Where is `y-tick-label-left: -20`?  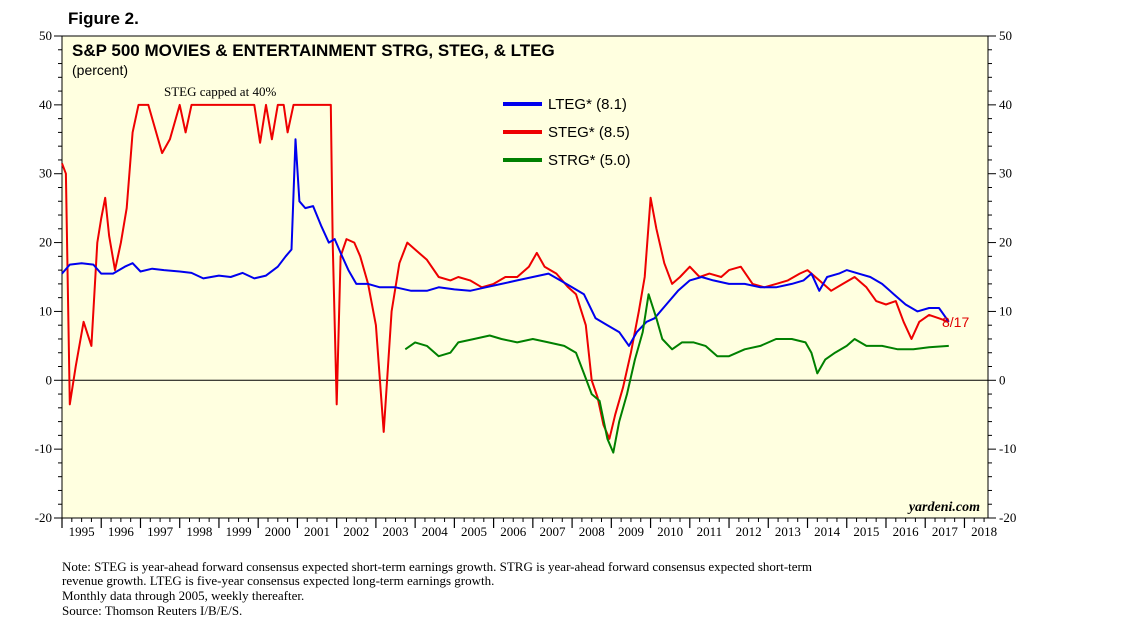 y-tick-label-left: -20 is located at coordinates (43, 517).